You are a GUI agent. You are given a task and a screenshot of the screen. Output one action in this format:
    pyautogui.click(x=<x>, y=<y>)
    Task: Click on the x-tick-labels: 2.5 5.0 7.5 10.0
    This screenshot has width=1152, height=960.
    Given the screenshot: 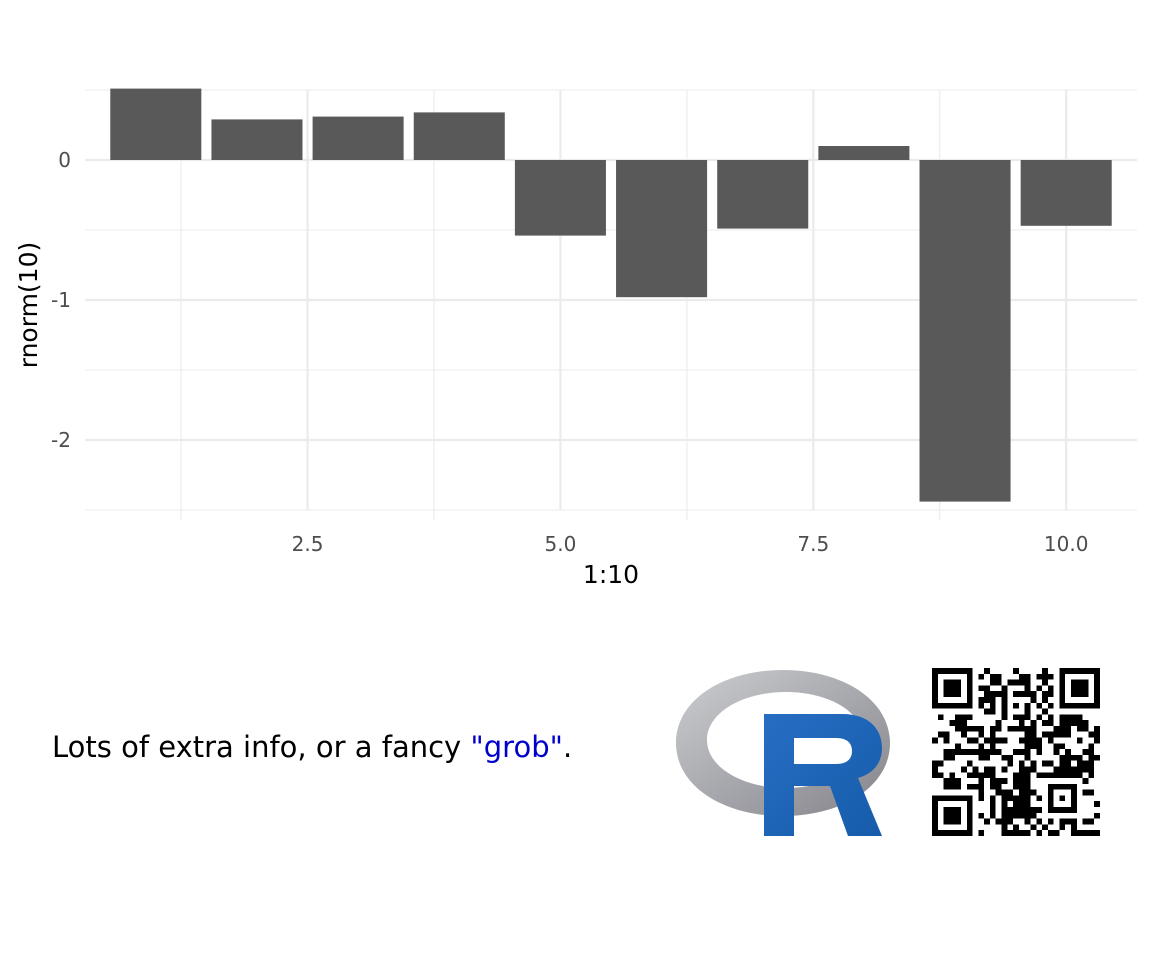 What is the action you would take?
    pyautogui.click(x=690, y=544)
    